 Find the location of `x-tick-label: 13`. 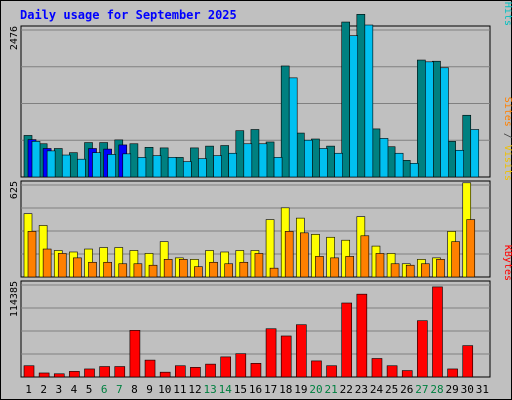

x-tick-label: 13 is located at coordinates (209, 389).